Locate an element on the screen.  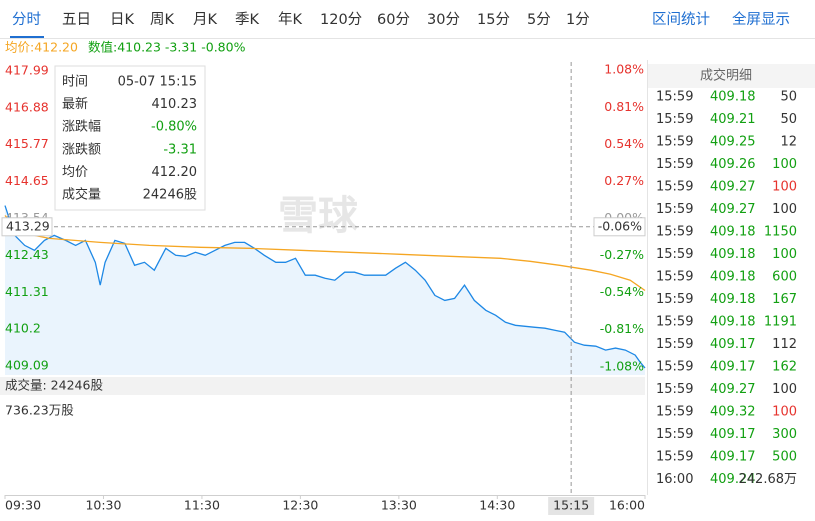
tab: 分时 is located at coordinates (26, 19).